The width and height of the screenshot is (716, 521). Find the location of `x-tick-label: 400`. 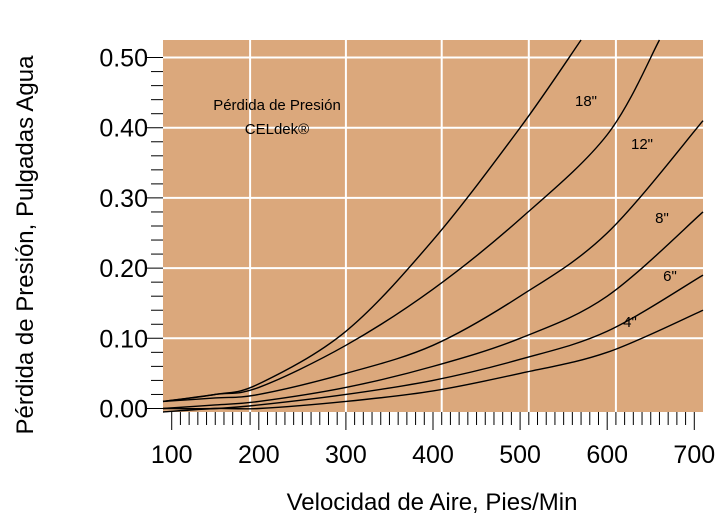

x-tick-label: 400 is located at coordinates (433, 455).